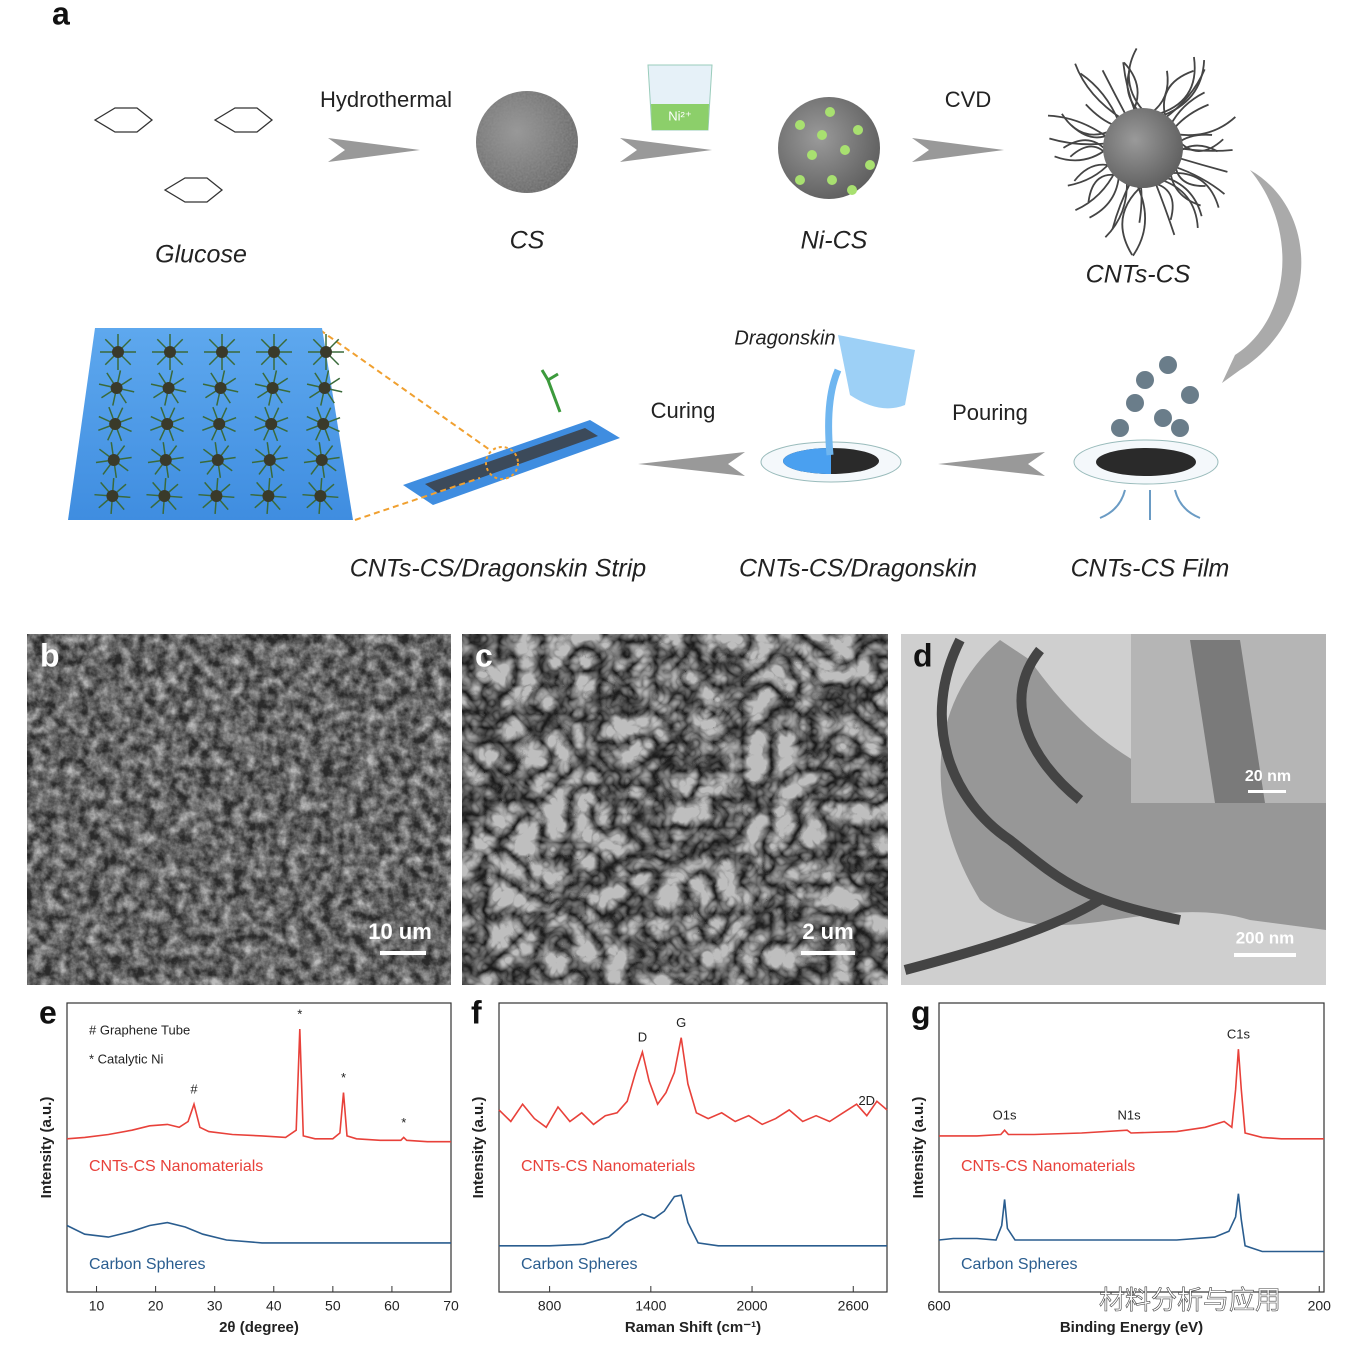  I want to click on cnts-array, so click(219, 424).